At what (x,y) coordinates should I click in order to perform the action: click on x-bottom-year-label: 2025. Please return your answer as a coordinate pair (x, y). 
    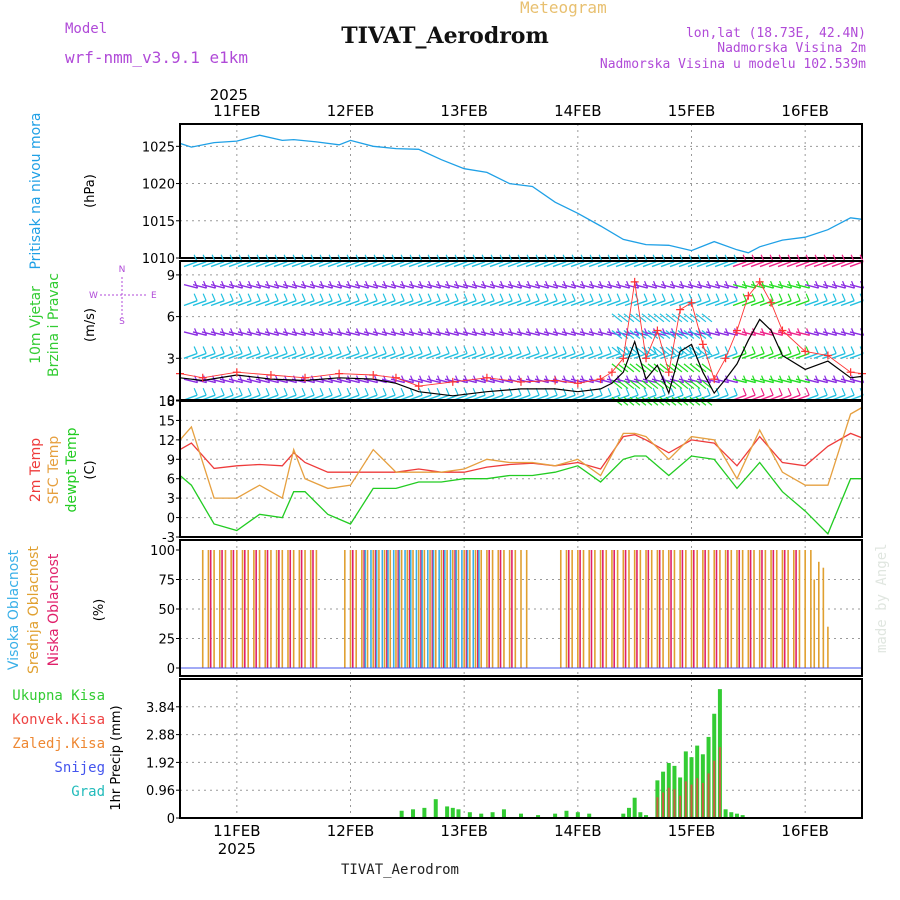
    Looking at the image, I should click on (237, 849).